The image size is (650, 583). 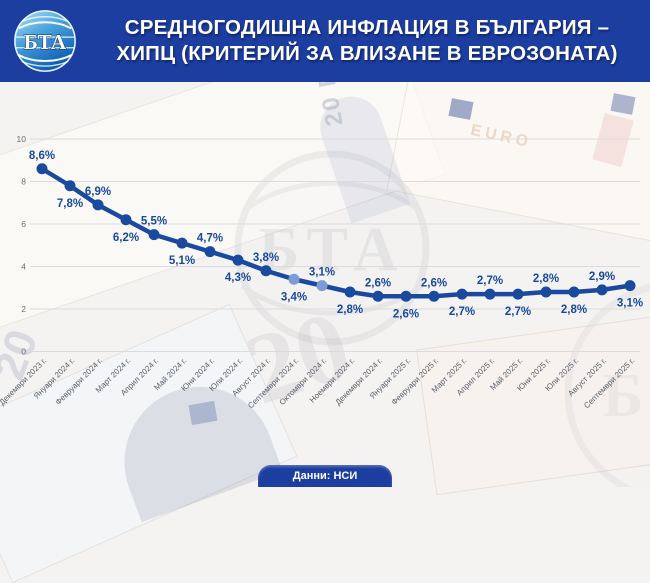 I want to click on source-label: Данни: НСИ, so click(x=325, y=476).